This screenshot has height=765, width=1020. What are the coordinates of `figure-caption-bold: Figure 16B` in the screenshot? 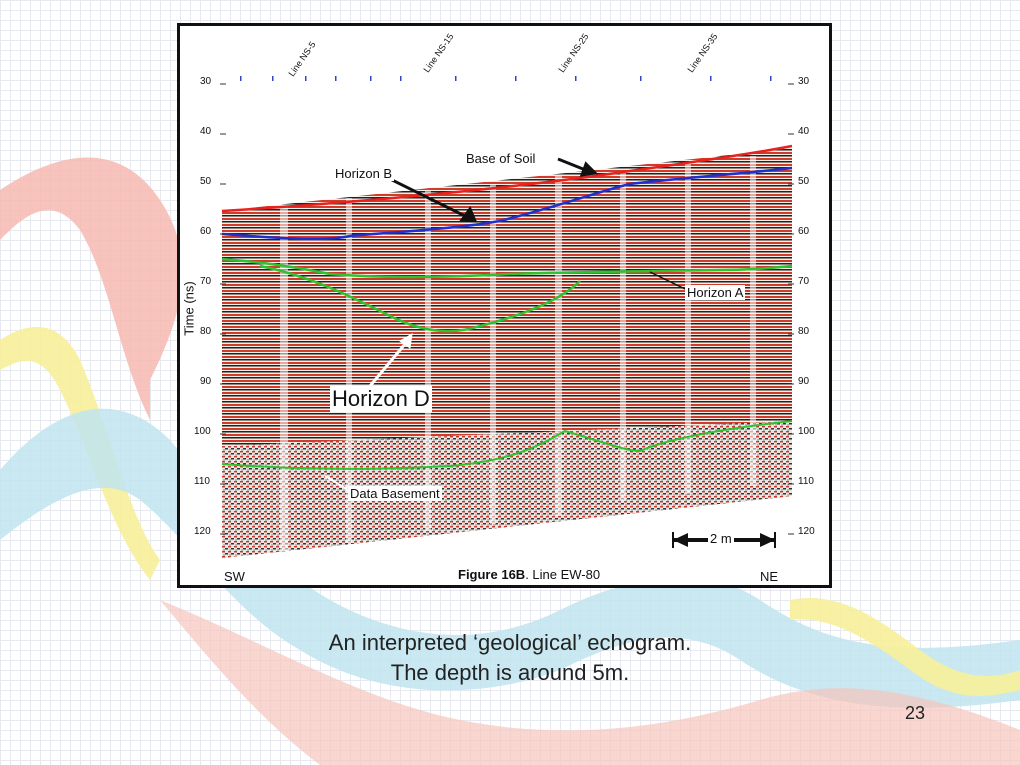 It's located at (492, 574).